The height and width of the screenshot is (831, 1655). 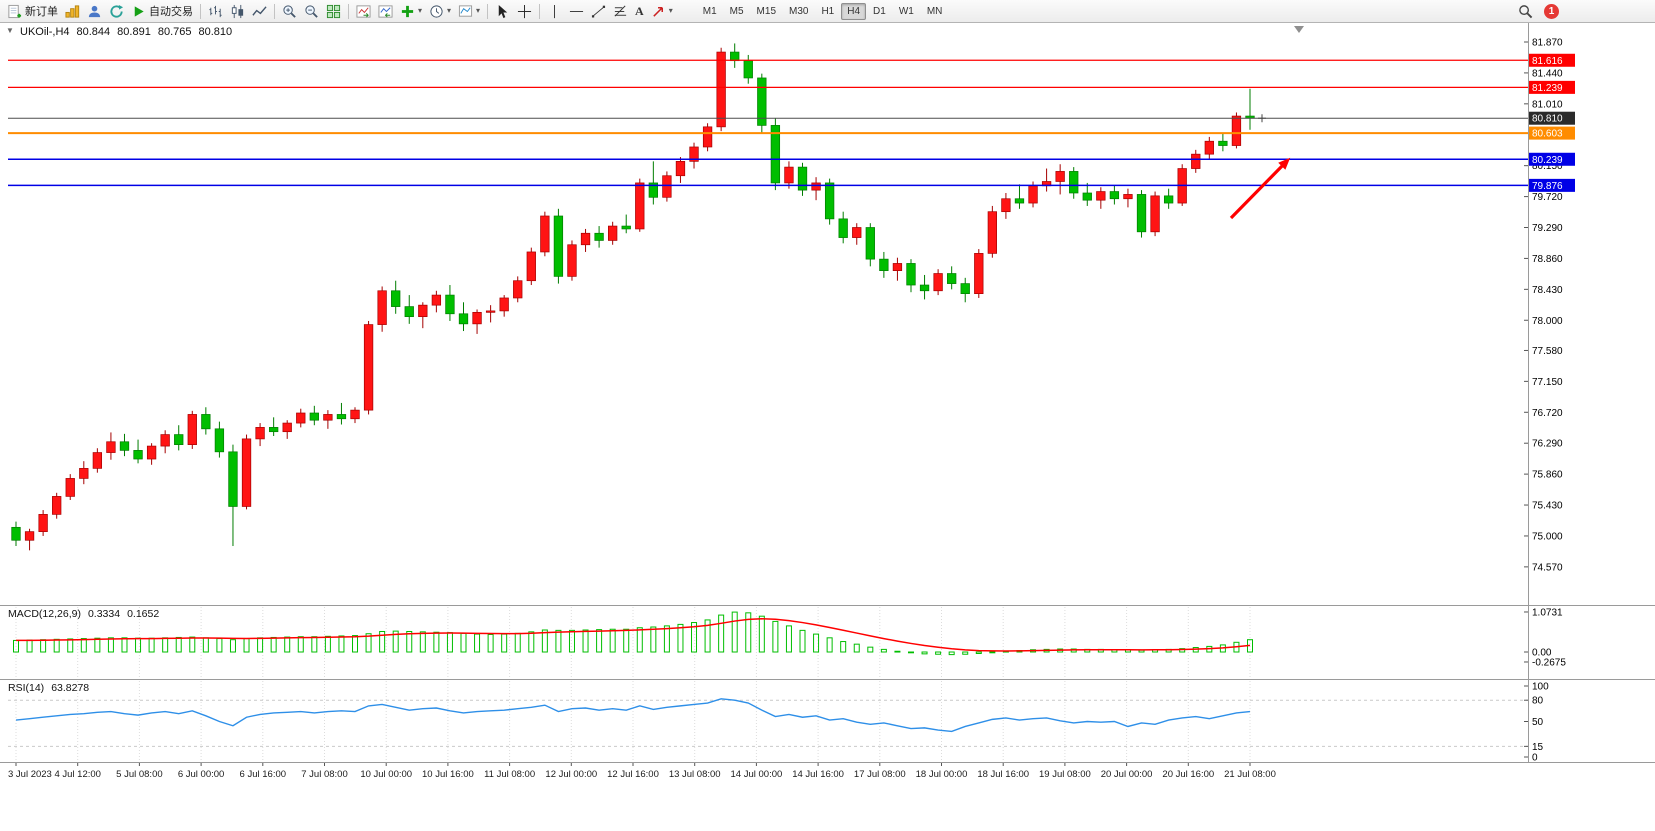 What do you see at coordinates (709, 11) in the screenshot?
I see `timeframe-m1-button: M1` at bounding box center [709, 11].